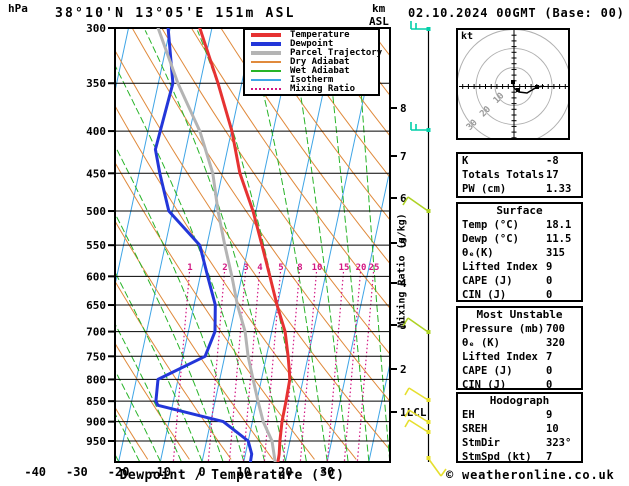  What do you see at coordinates (519, 225) in the screenshot?
I see `panel-row: Temp (°C) 18.1` at bounding box center [519, 225].